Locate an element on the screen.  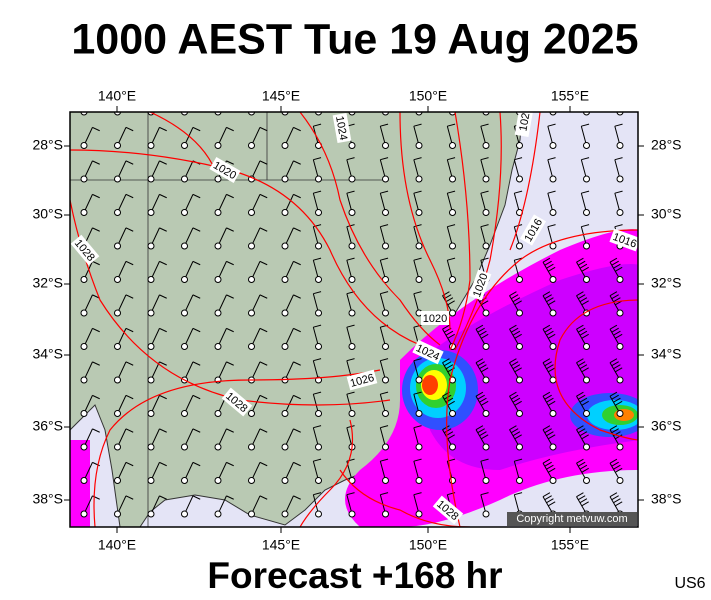
lon-label-bottom: 150°E is located at coordinates (428, 545).